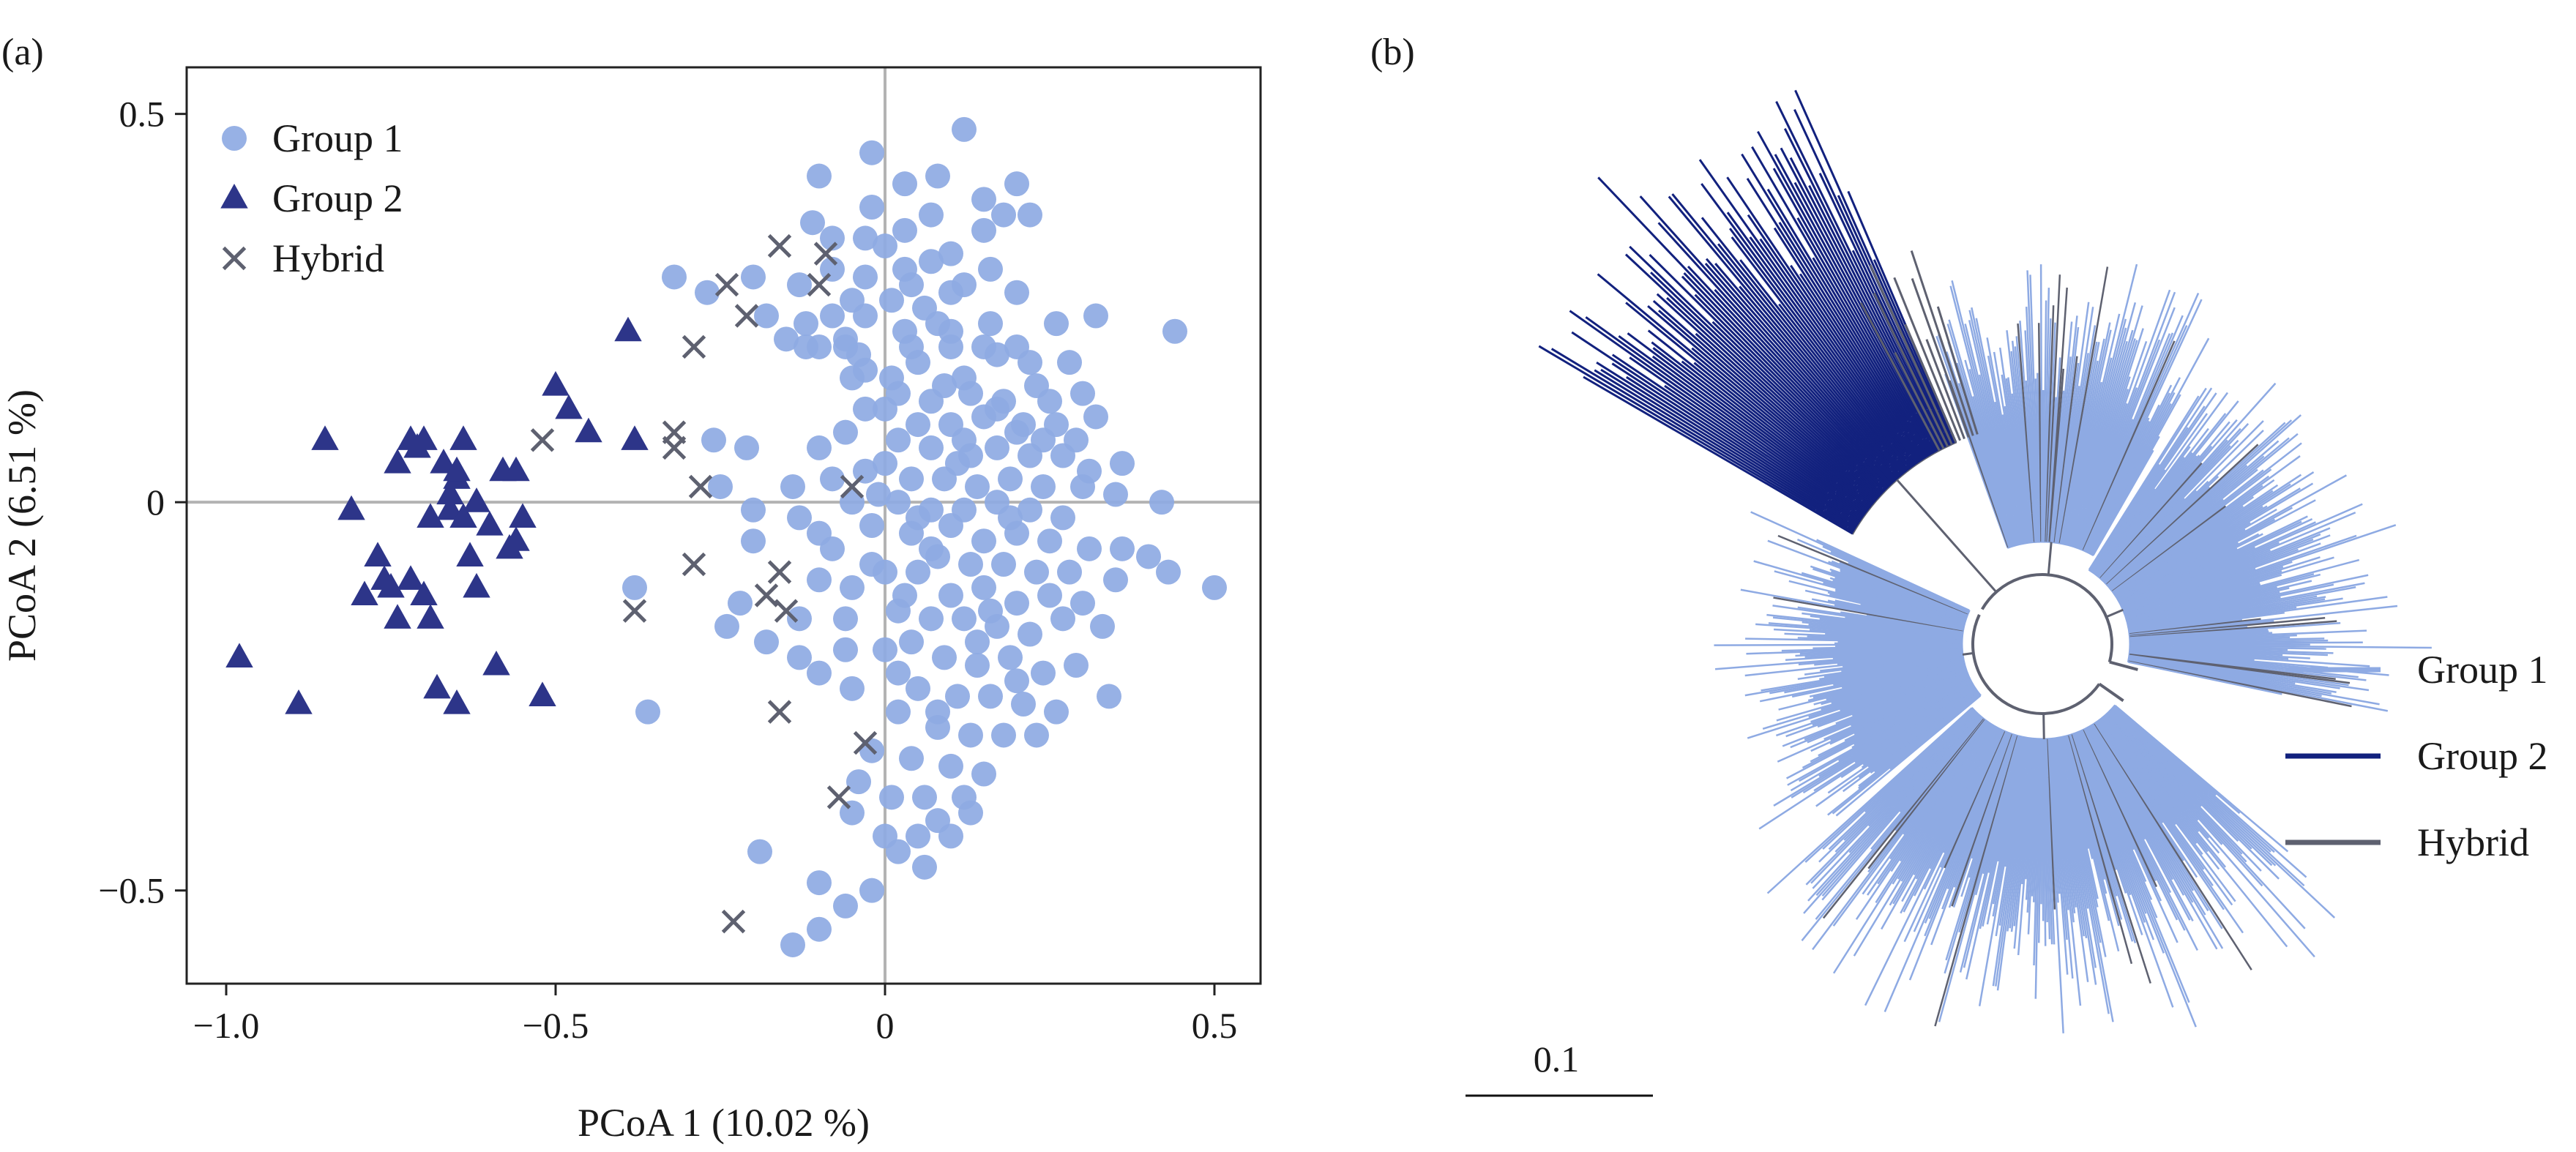  What do you see at coordinates (1557, 1059) in the screenshot?
I see `scale-bar-label: 0.1` at bounding box center [1557, 1059].